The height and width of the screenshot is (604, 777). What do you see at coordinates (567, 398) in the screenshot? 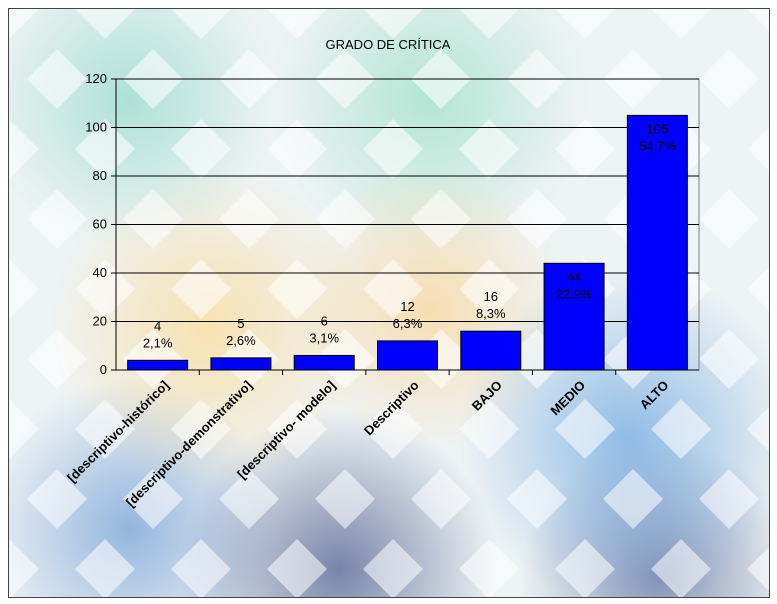
I see `x-category-label: MEDIO` at bounding box center [567, 398].